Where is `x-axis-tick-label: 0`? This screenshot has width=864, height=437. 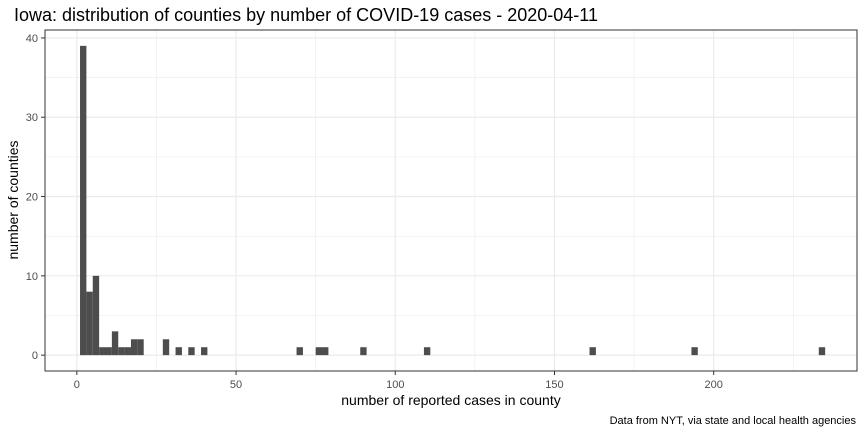 x-axis-tick-label: 0 is located at coordinates (77, 385).